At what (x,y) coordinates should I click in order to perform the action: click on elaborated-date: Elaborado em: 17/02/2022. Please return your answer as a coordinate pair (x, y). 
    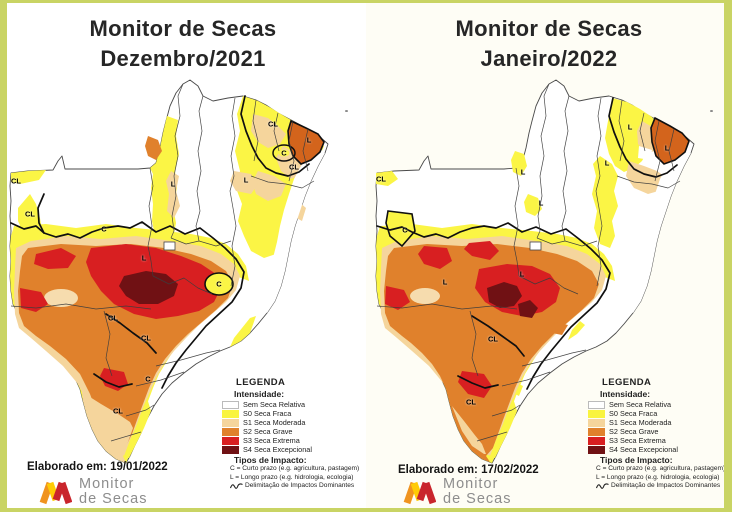
    Looking at the image, I should click on (468, 470).